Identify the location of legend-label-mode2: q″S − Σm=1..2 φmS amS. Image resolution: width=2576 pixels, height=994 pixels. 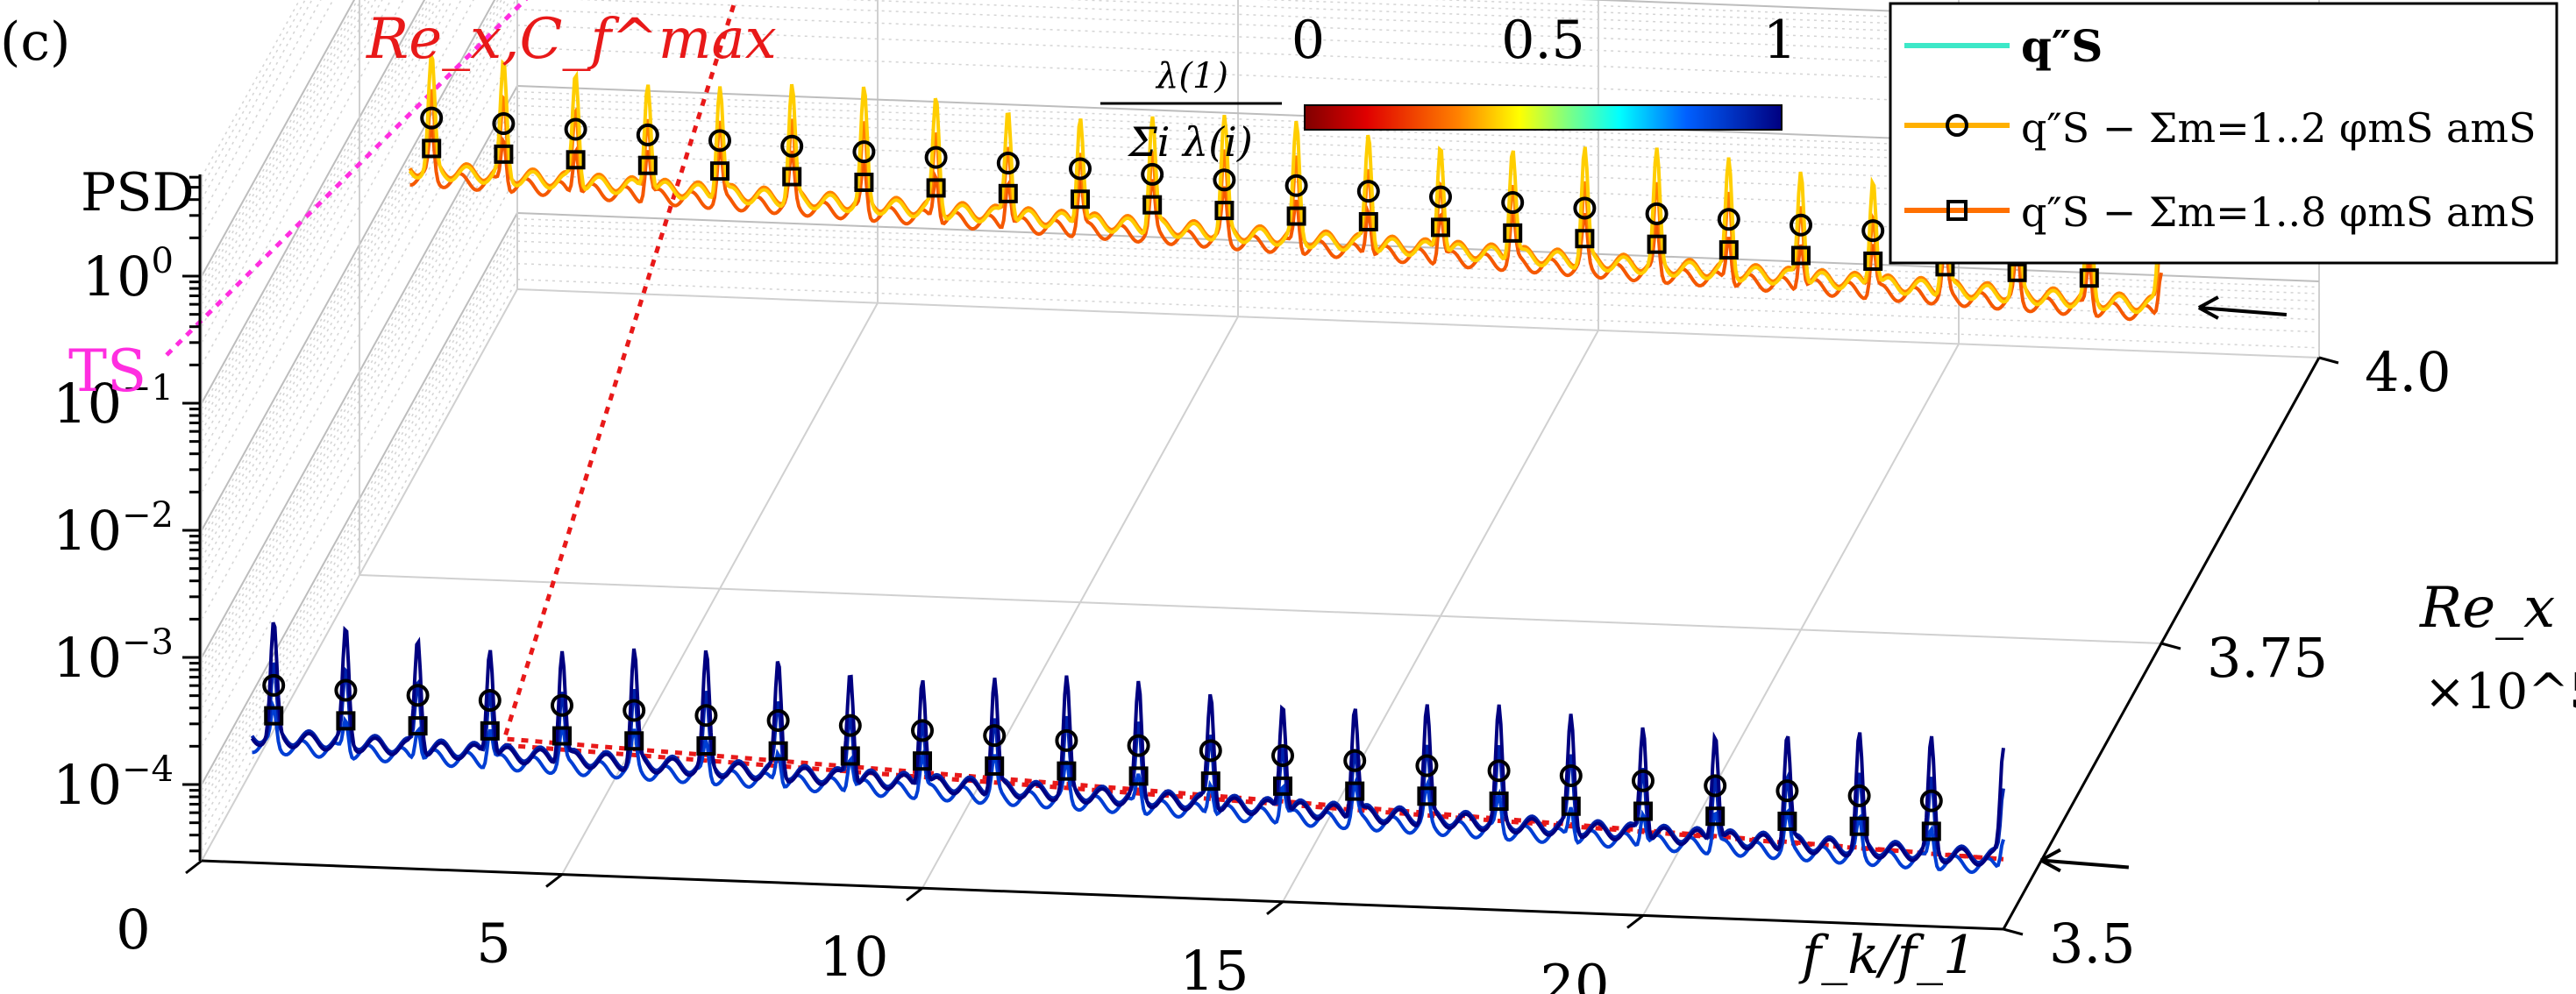
(2279, 128).